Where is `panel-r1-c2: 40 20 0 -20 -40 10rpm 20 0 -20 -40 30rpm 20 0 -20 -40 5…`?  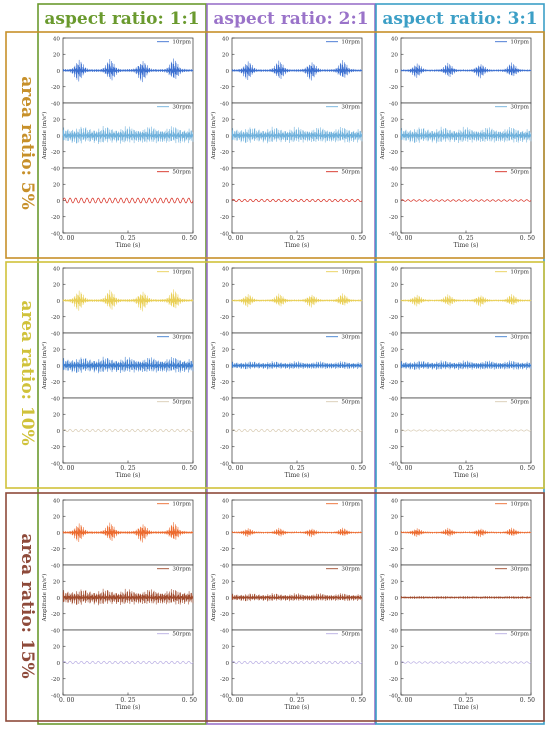 panel-r1-c2: 40 20 0 -20 -40 10rpm 20 0 -20 -40 30rpm 20 0 -20 -40 5… is located at coordinates (288, 142).